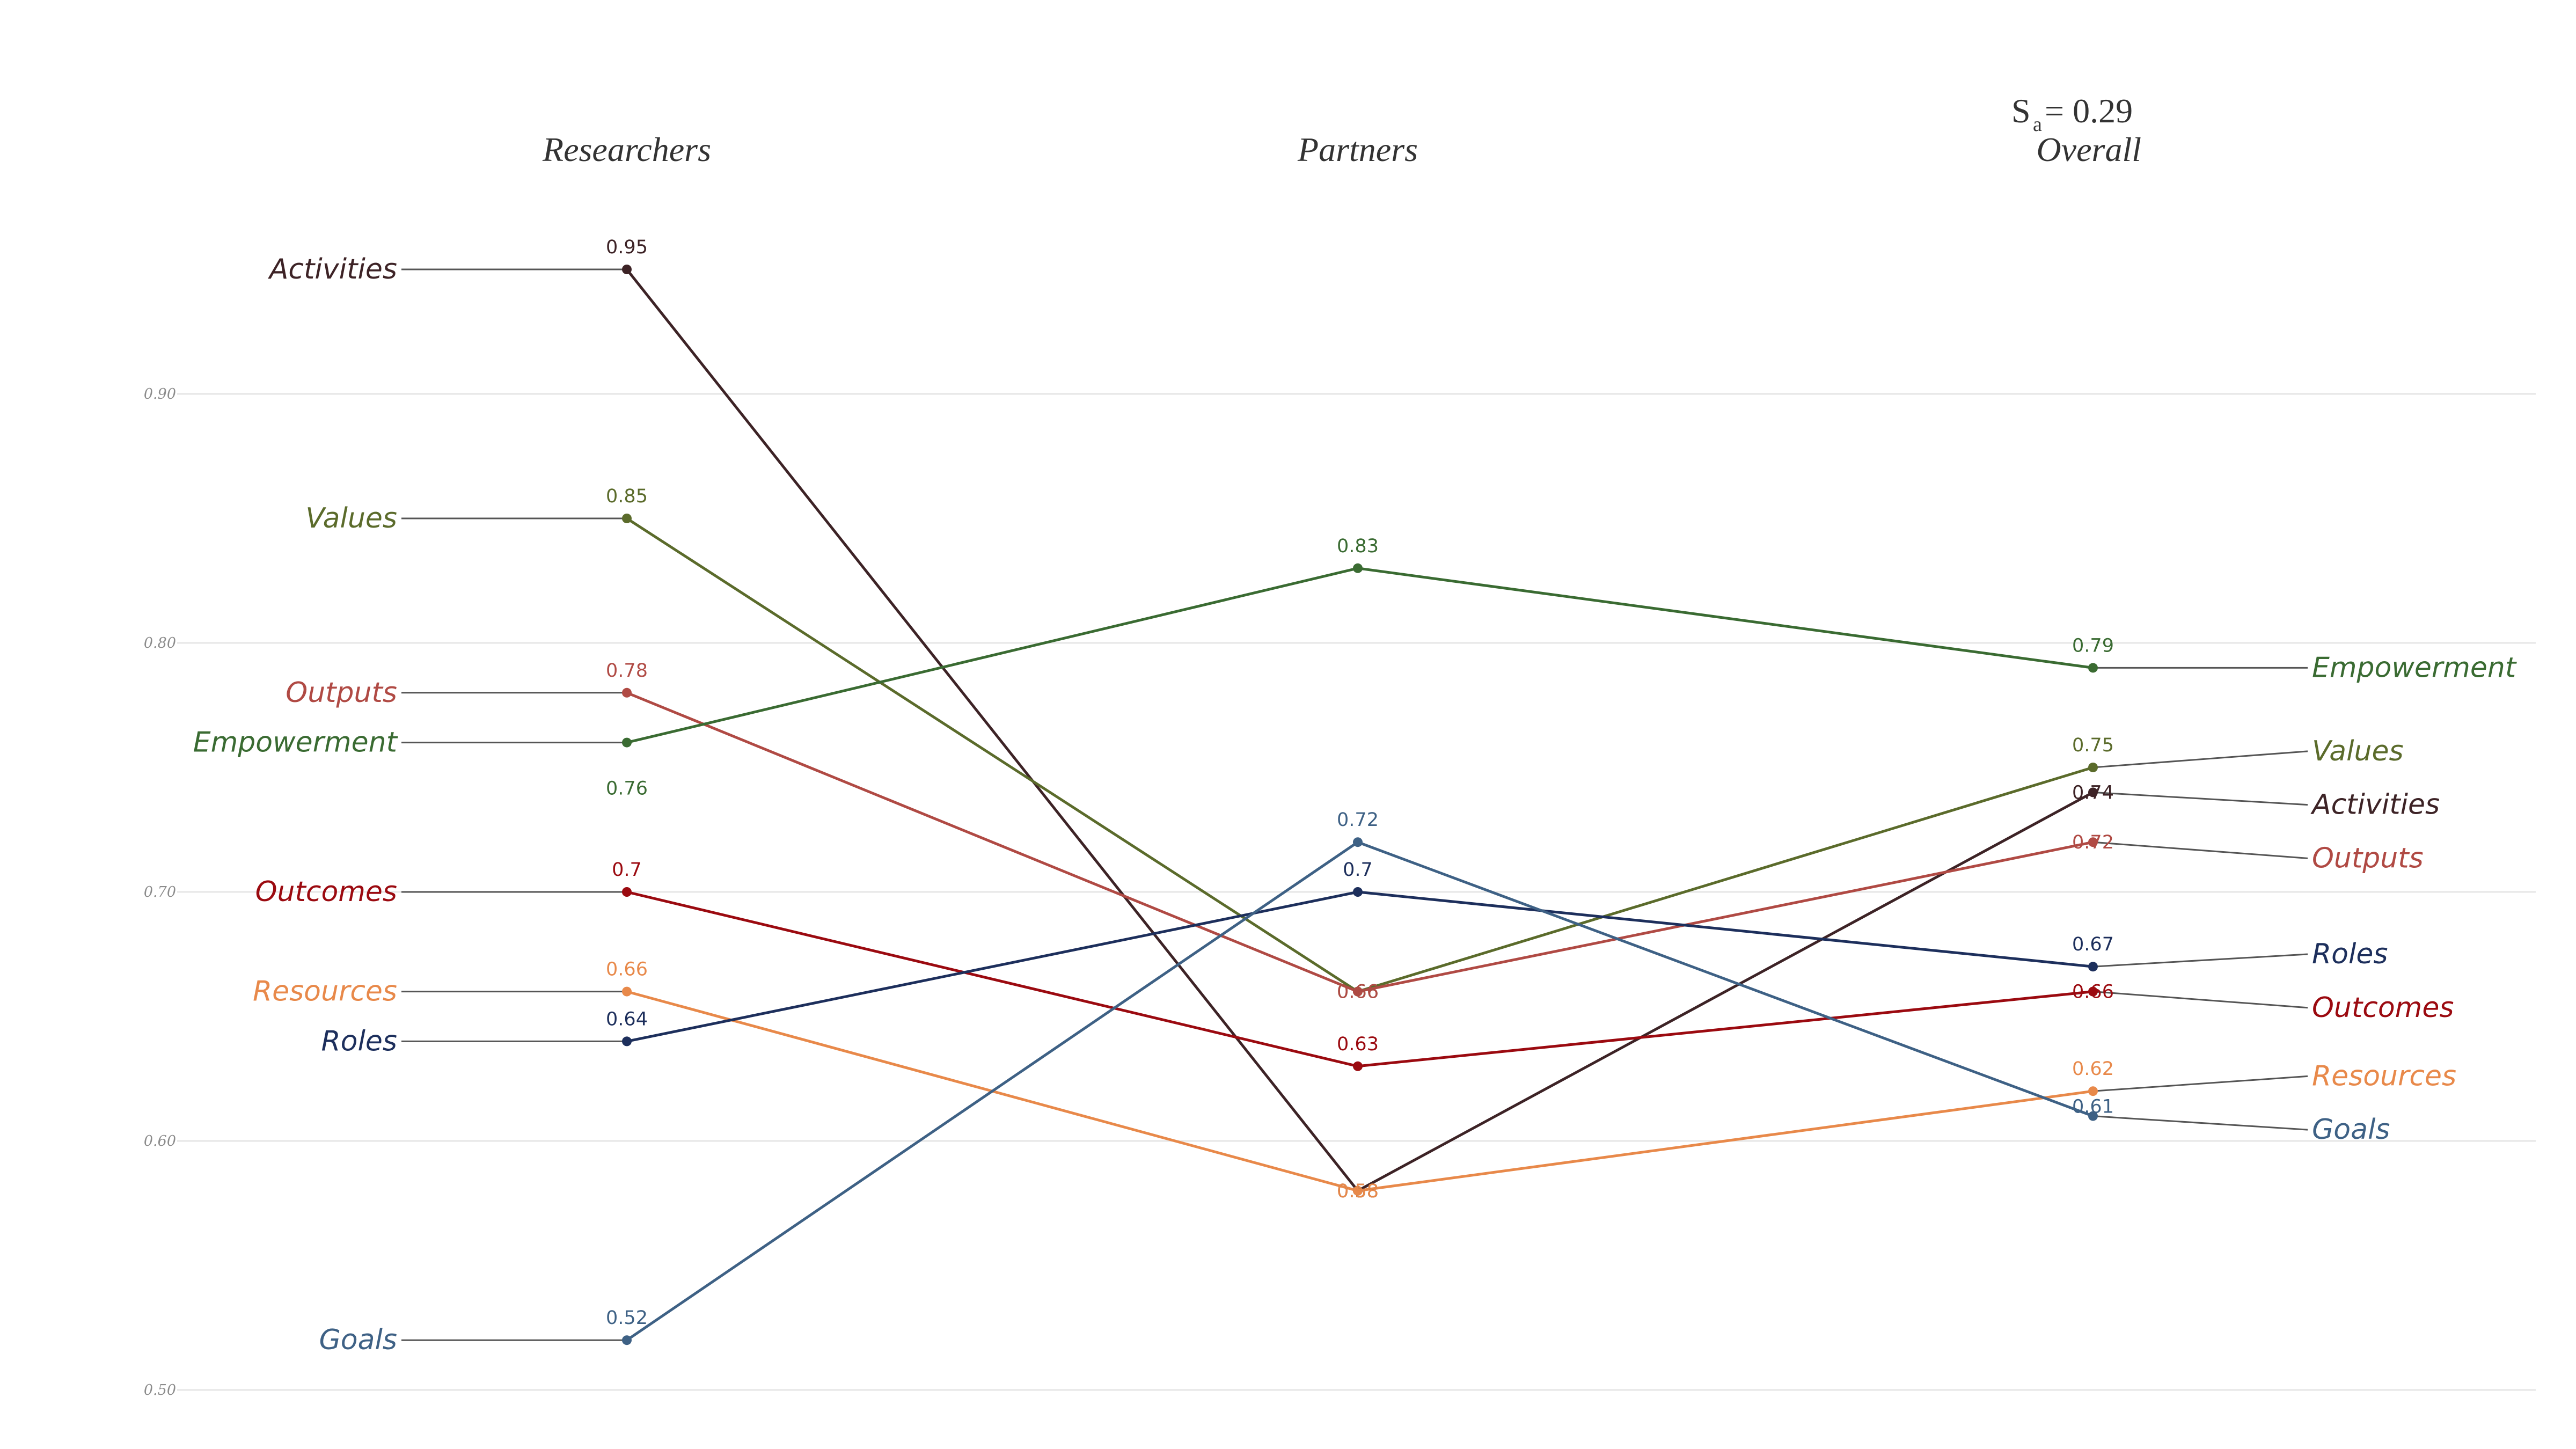  What do you see at coordinates (332, 269) in the screenshot?
I see `series-label-left-activities: Activities` at bounding box center [332, 269].